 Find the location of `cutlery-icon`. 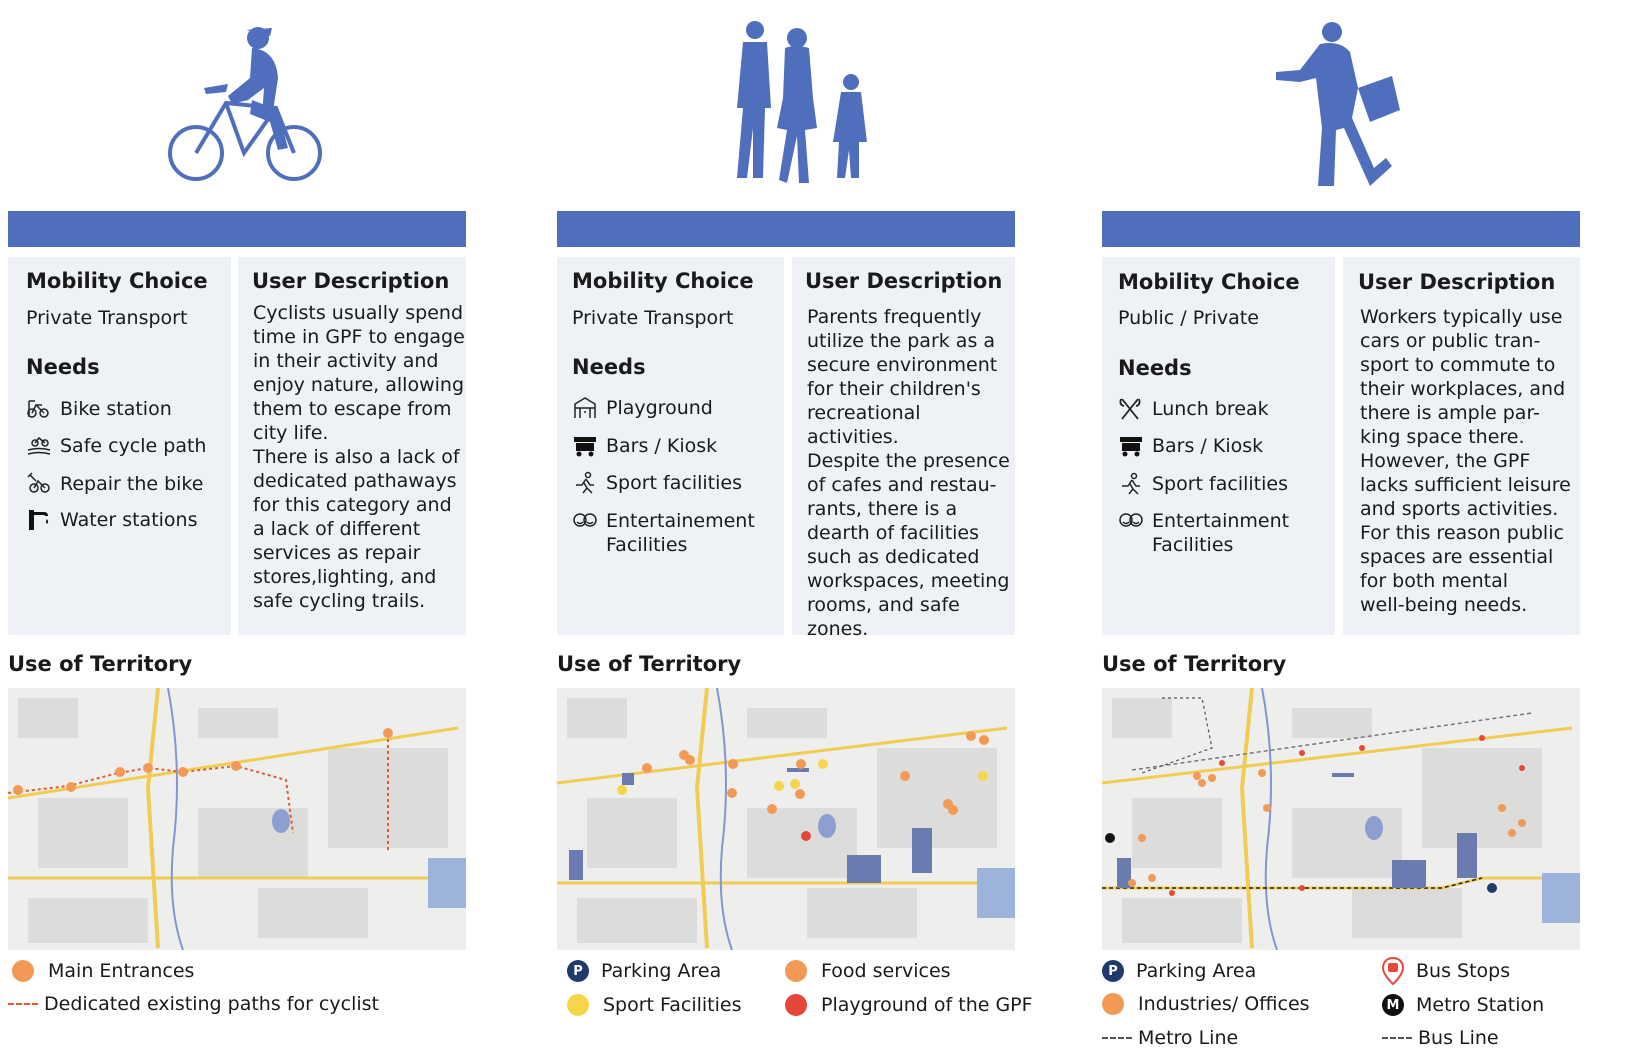

cutlery-icon is located at coordinates (1130, 409).